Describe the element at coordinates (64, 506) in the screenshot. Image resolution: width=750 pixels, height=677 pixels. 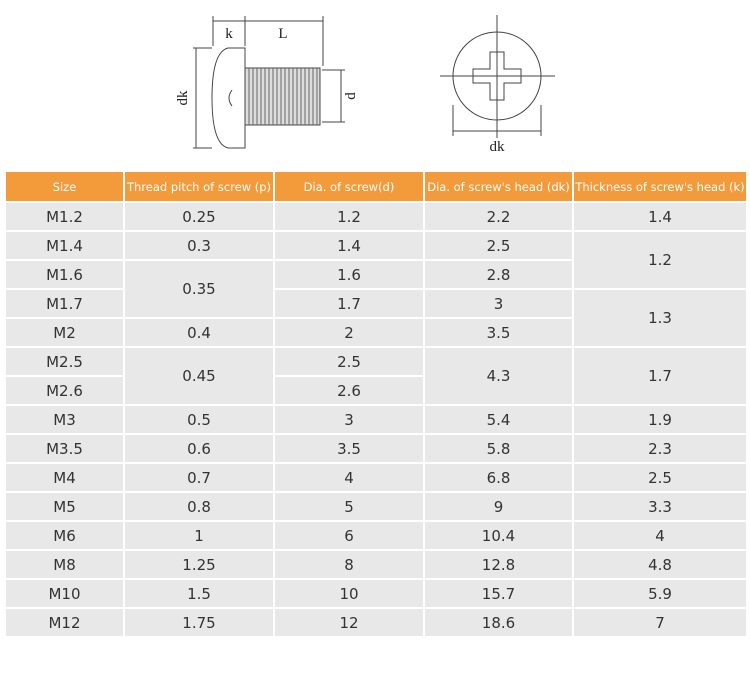
I see `size-cell: M5` at that location.